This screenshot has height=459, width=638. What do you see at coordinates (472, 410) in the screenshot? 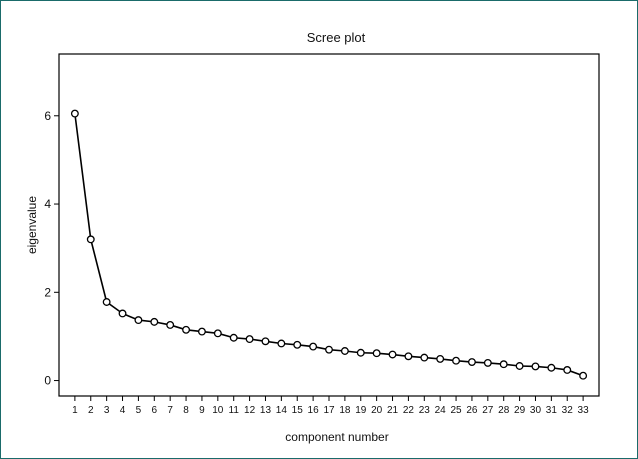
I see `x-tick-label: 26` at bounding box center [472, 410].